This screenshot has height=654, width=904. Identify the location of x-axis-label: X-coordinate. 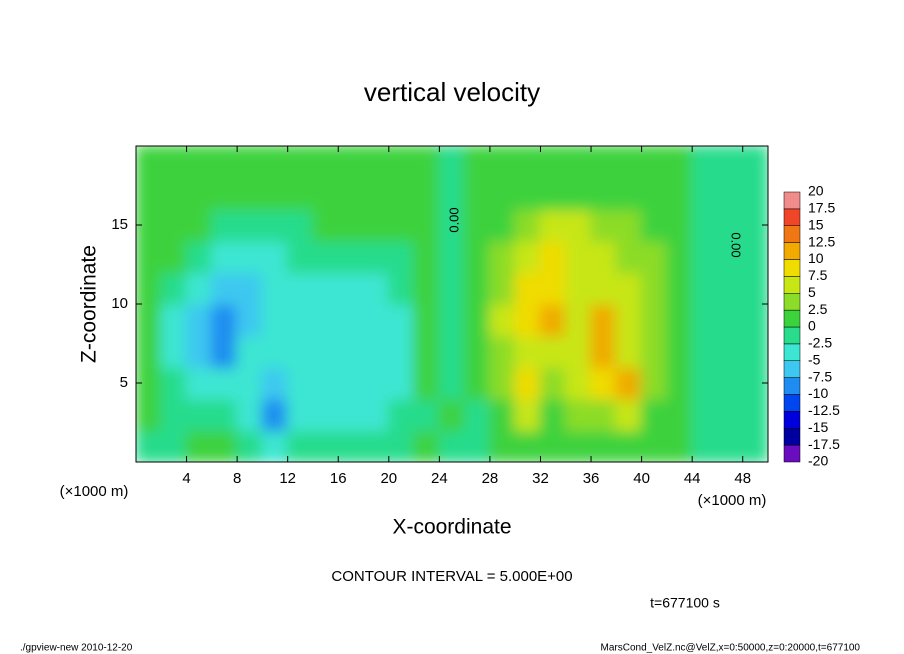
(451, 527).